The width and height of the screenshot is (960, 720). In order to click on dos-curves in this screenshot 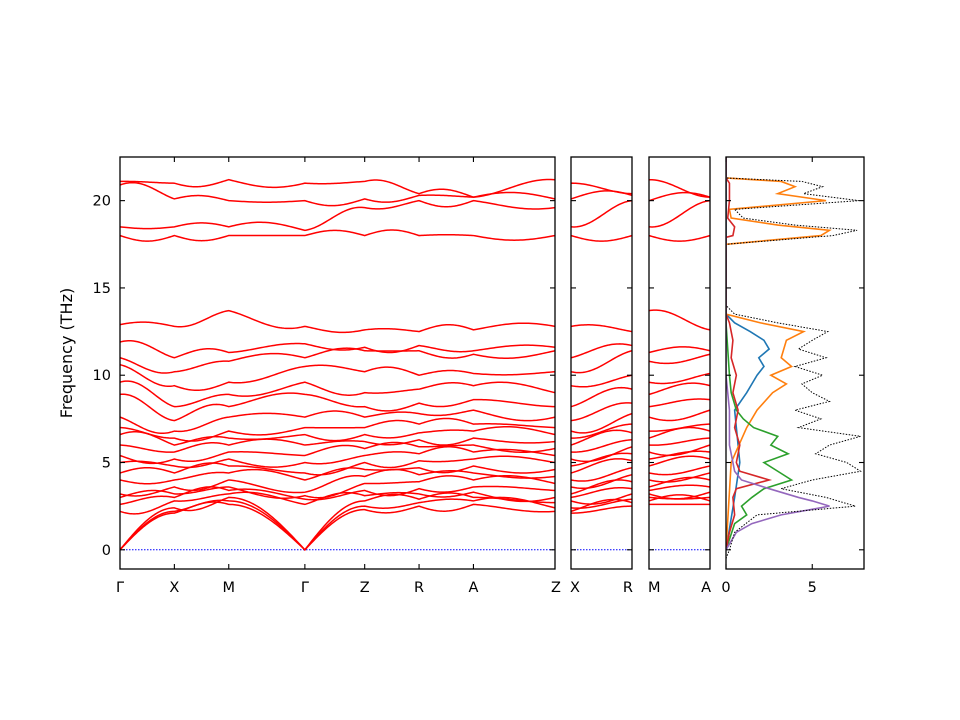, I will do `click(794, 358)`.